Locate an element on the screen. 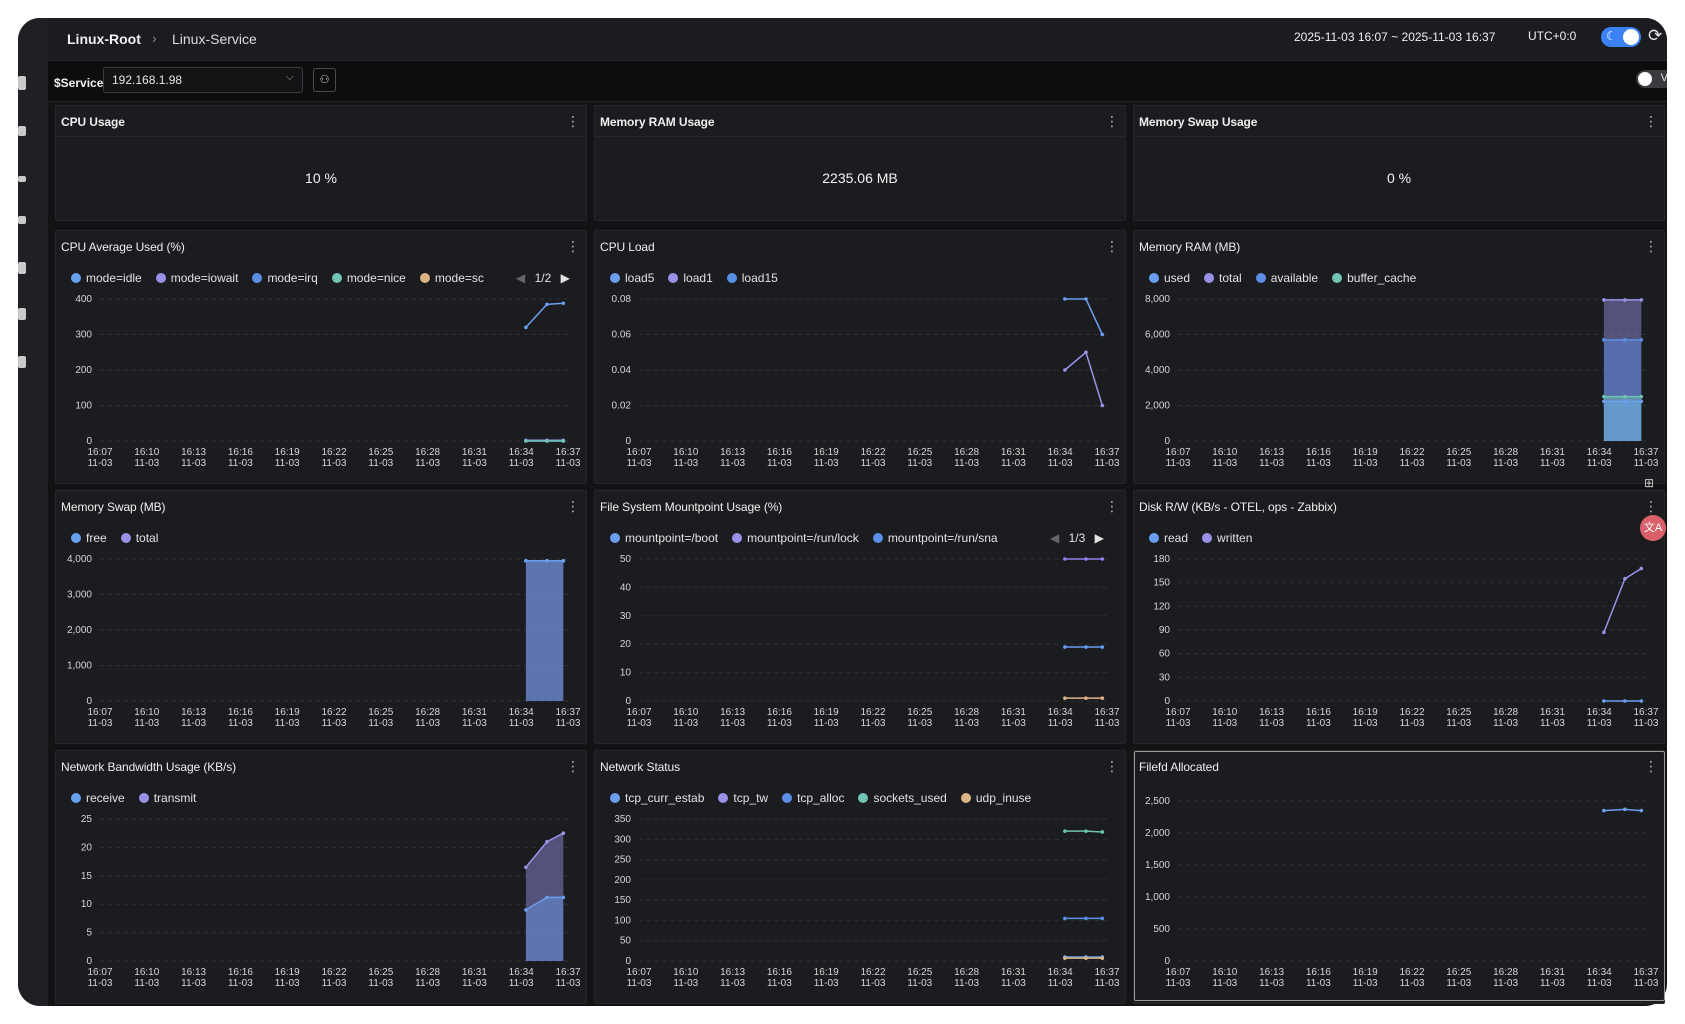 This screenshot has width=1685, height=1024. legend-item: tcp_tw is located at coordinates (743, 798).